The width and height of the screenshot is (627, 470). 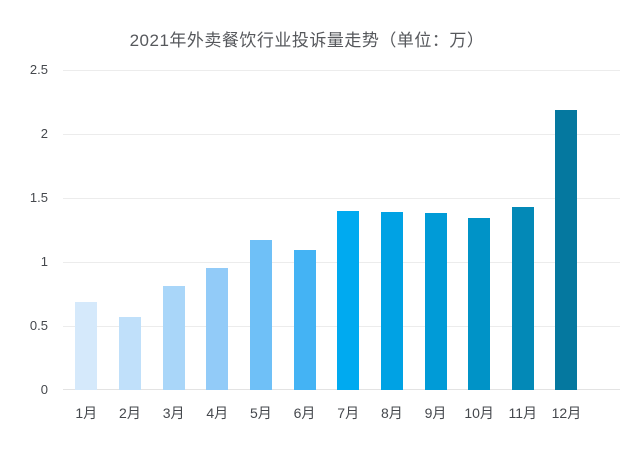 What do you see at coordinates (260, 315) in the screenshot?
I see `bar-5月` at bounding box center [260, 315].